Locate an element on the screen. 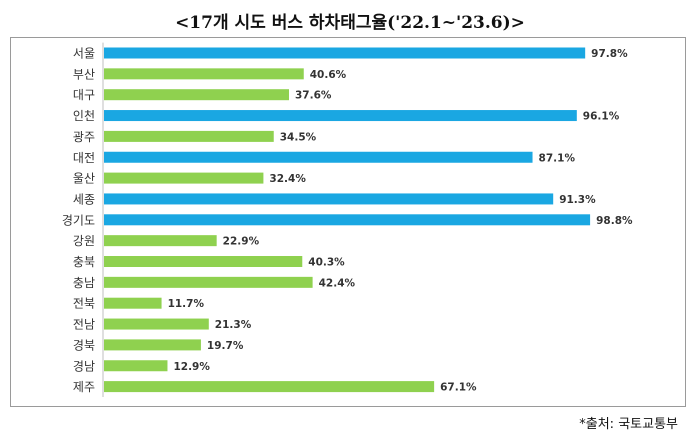  category-label: 대전 is located at coordinates (84, 158).